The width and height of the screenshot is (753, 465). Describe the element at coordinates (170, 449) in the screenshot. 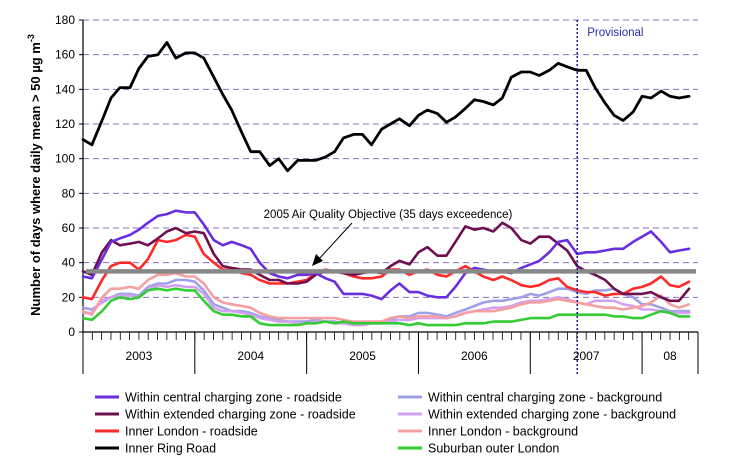

I see `legend-label-4: Inner Ring Road` at that location.